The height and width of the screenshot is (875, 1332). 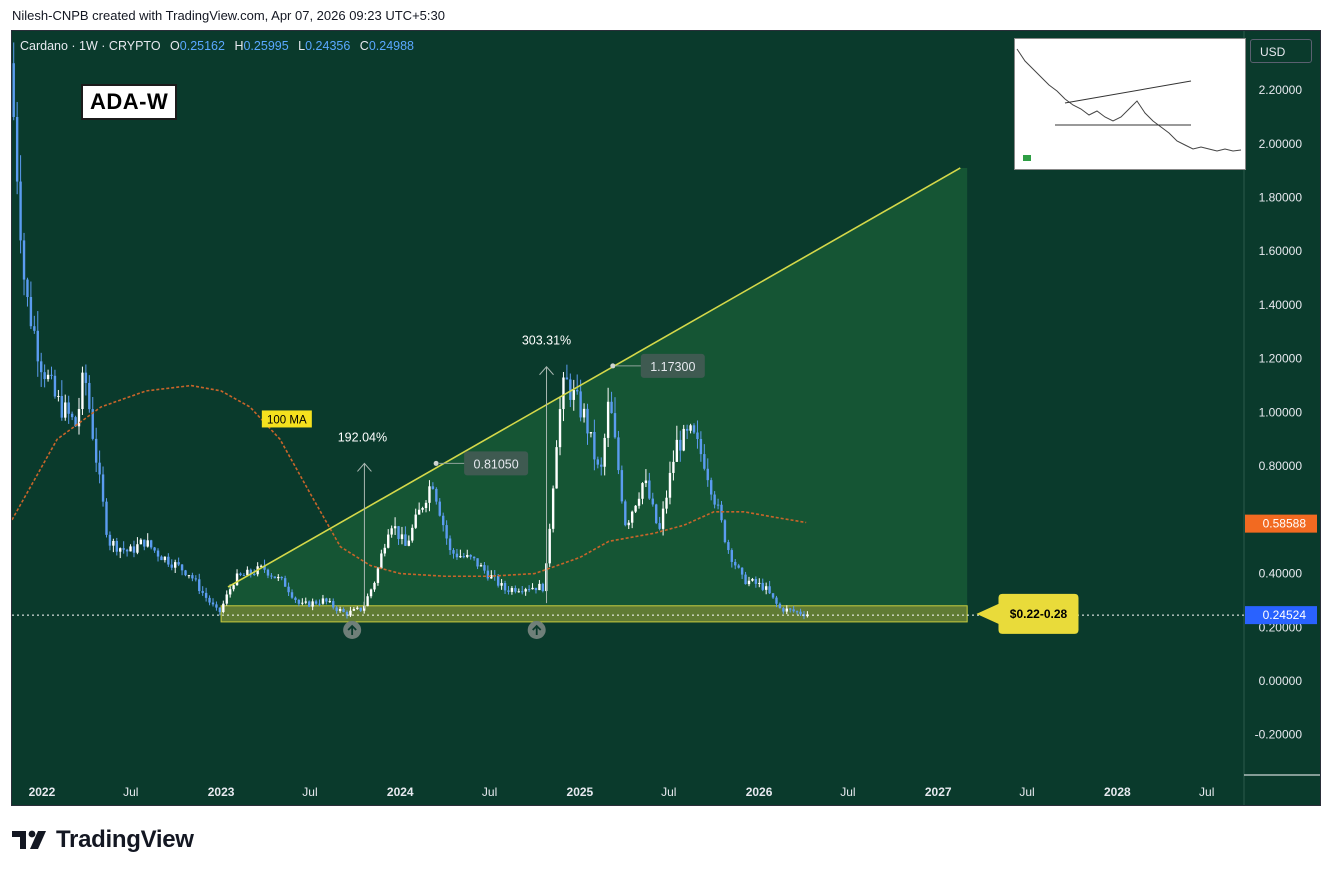 What do you see at coordinates (1281, 412) in the screenshot?
I see `y-tick-label: 1.00000` at bounding box center [1281, 412].